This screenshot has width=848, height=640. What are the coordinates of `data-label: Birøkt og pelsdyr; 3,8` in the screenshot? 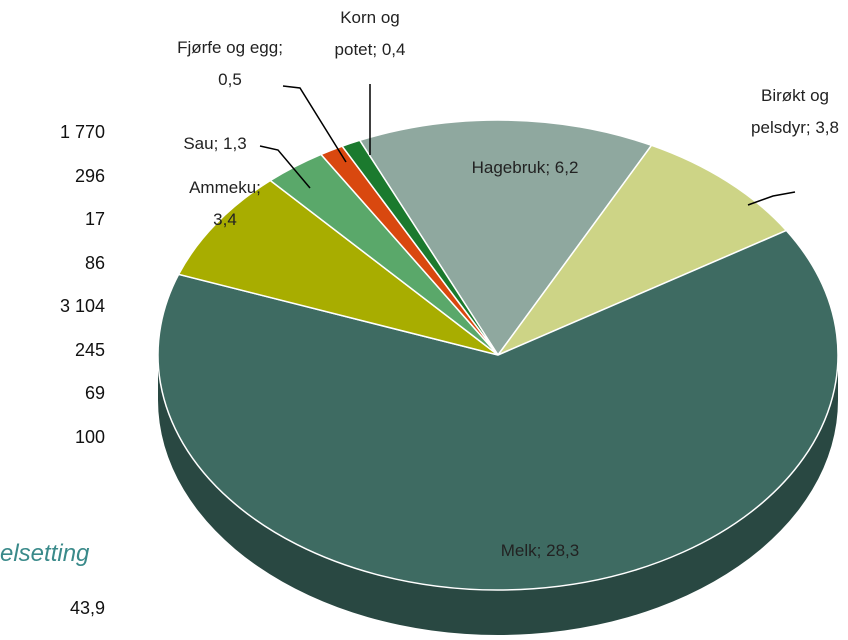 It's located at (795, 112).